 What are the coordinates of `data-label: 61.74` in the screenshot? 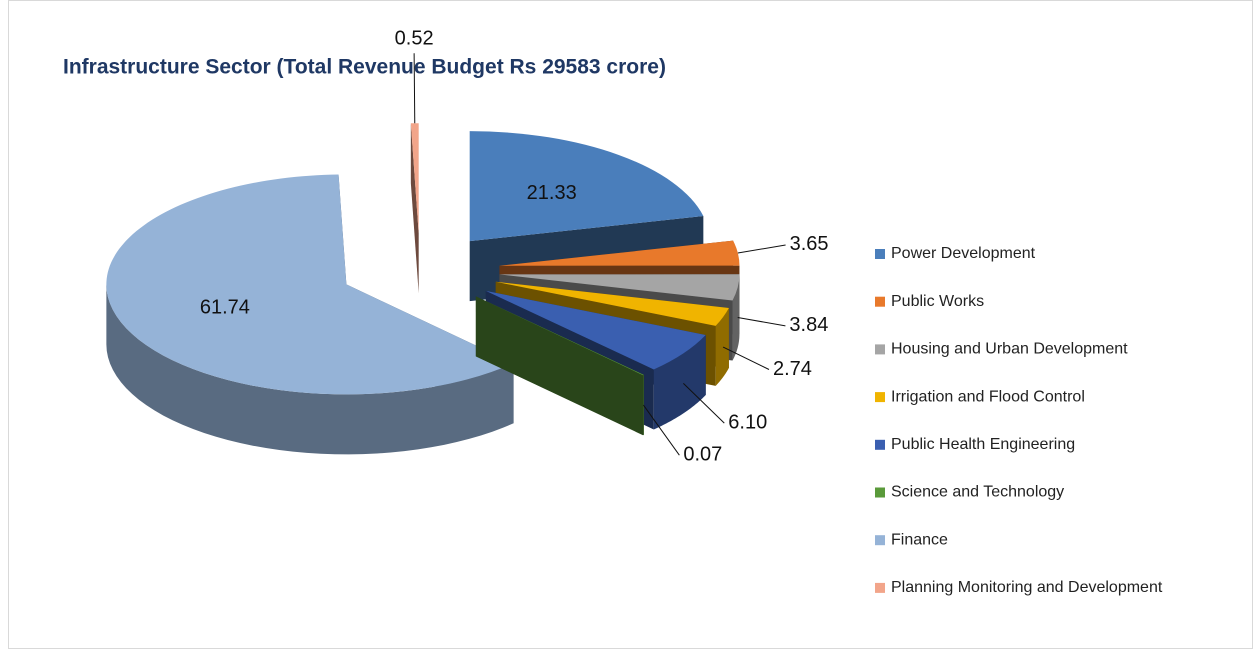 It's located at (225, 307).